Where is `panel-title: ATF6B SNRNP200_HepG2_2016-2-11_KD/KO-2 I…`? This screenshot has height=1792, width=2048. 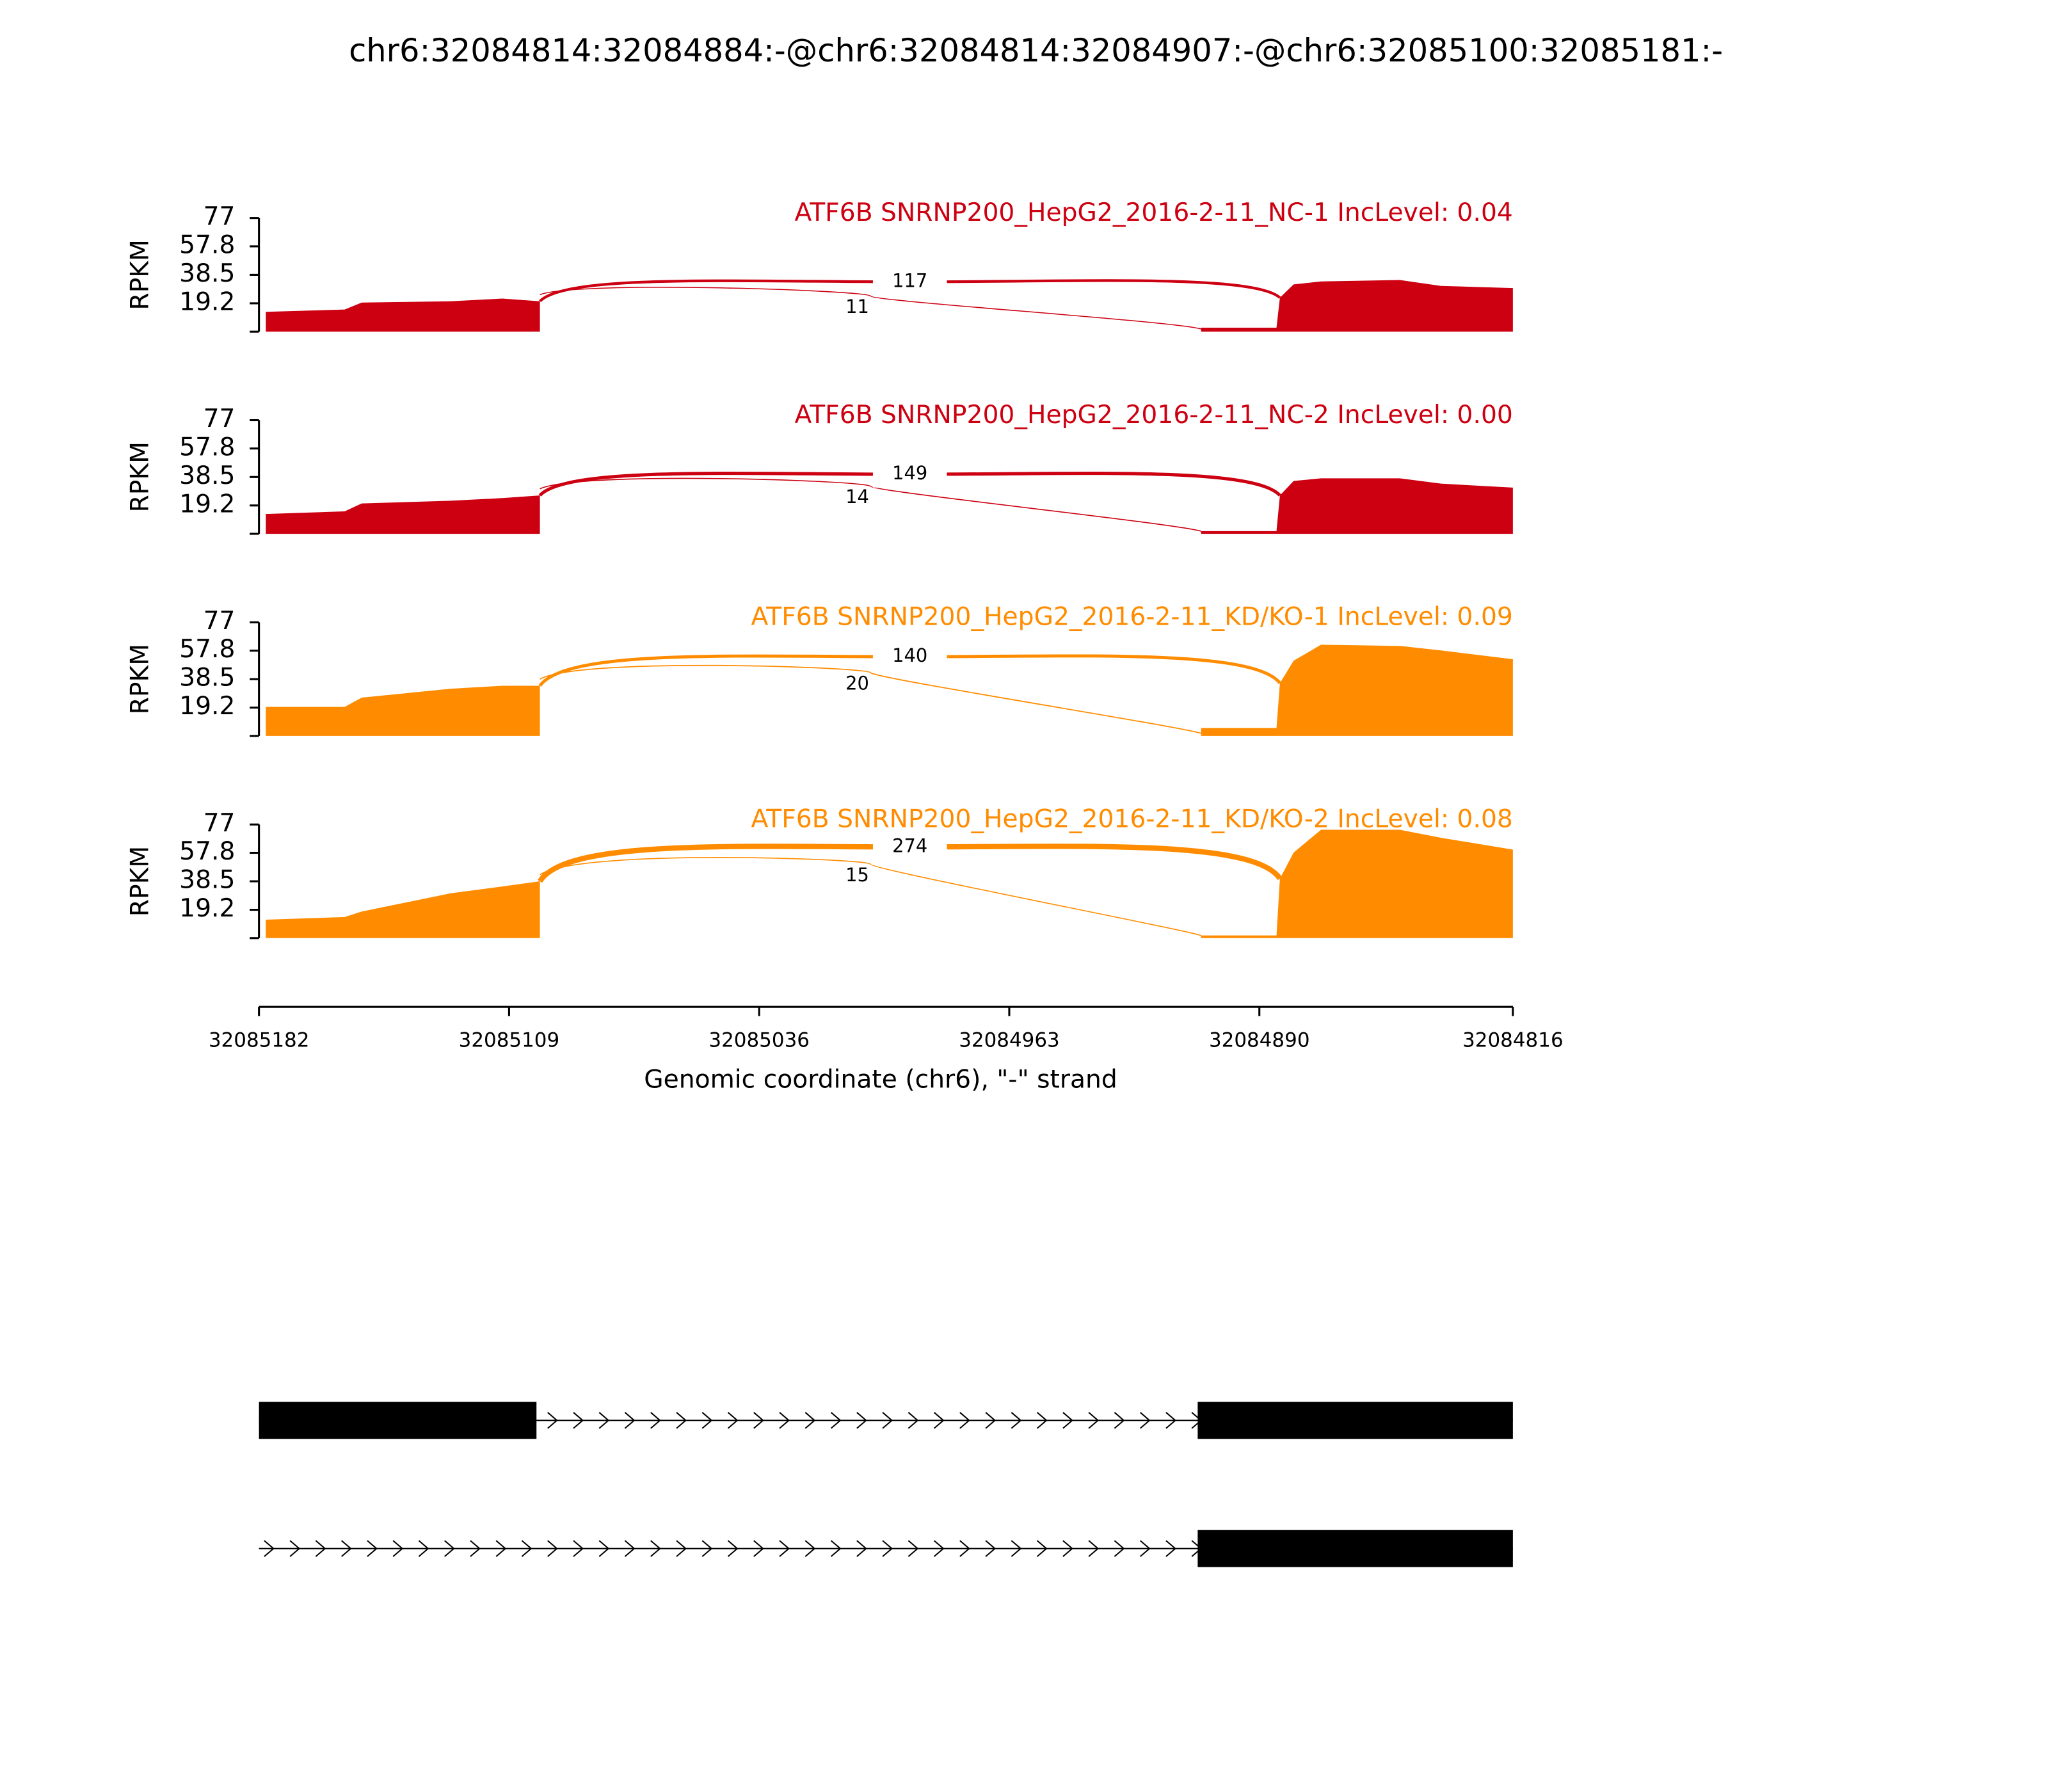 panel-title: ATF6B SNRNP200_HepG2_2016-2-11_KD/KO-2 I… is located at coordinates (1132, 819).